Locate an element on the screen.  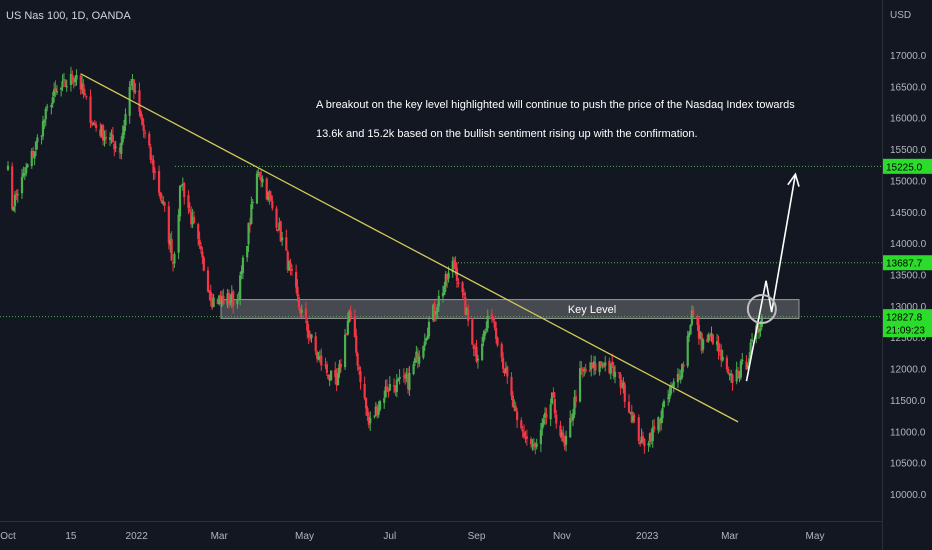
time-tick-label: 2023 is located at coordinates (647, 536).